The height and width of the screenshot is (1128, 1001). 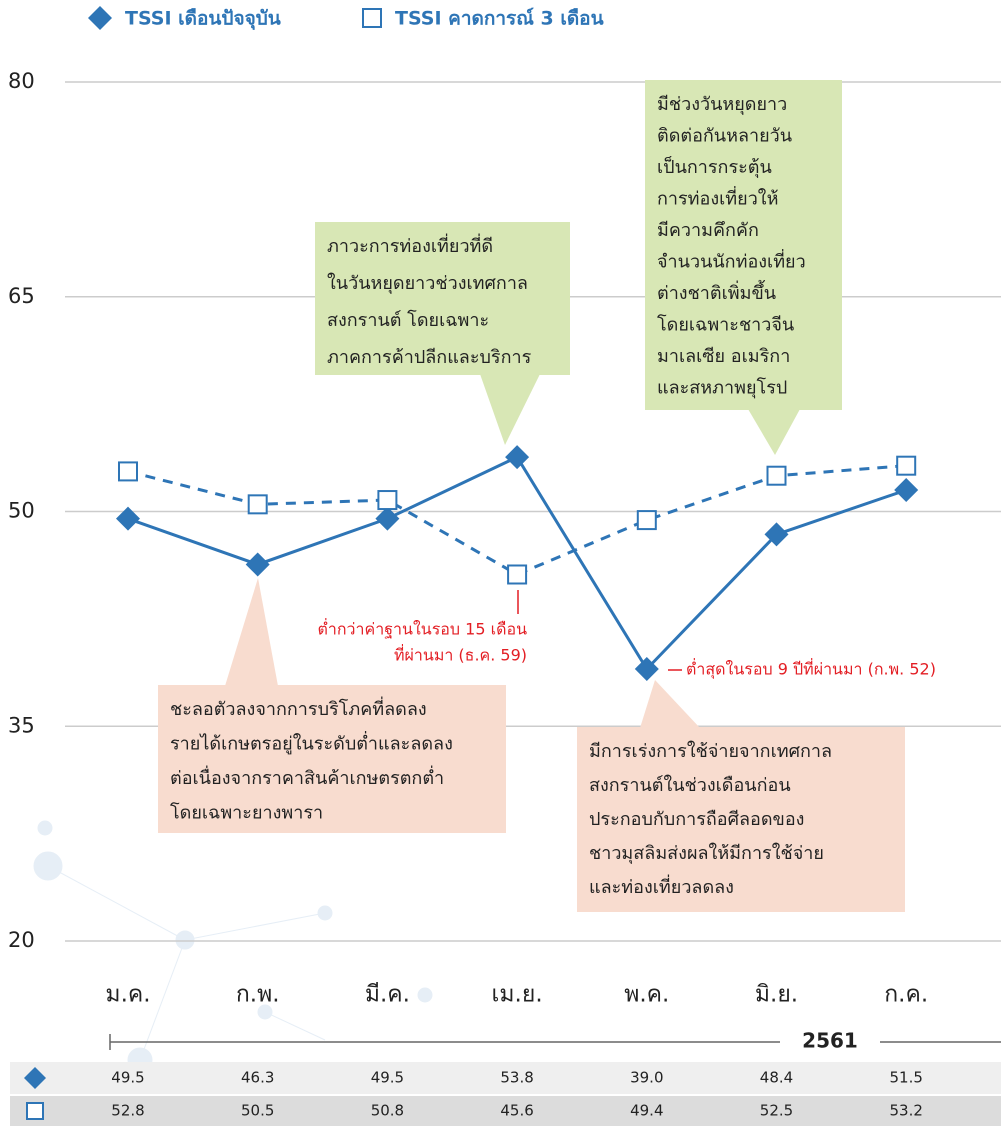 I want to click on annotation-text: ติดต่อกันหลายวัน, so click(x=724, y=136).